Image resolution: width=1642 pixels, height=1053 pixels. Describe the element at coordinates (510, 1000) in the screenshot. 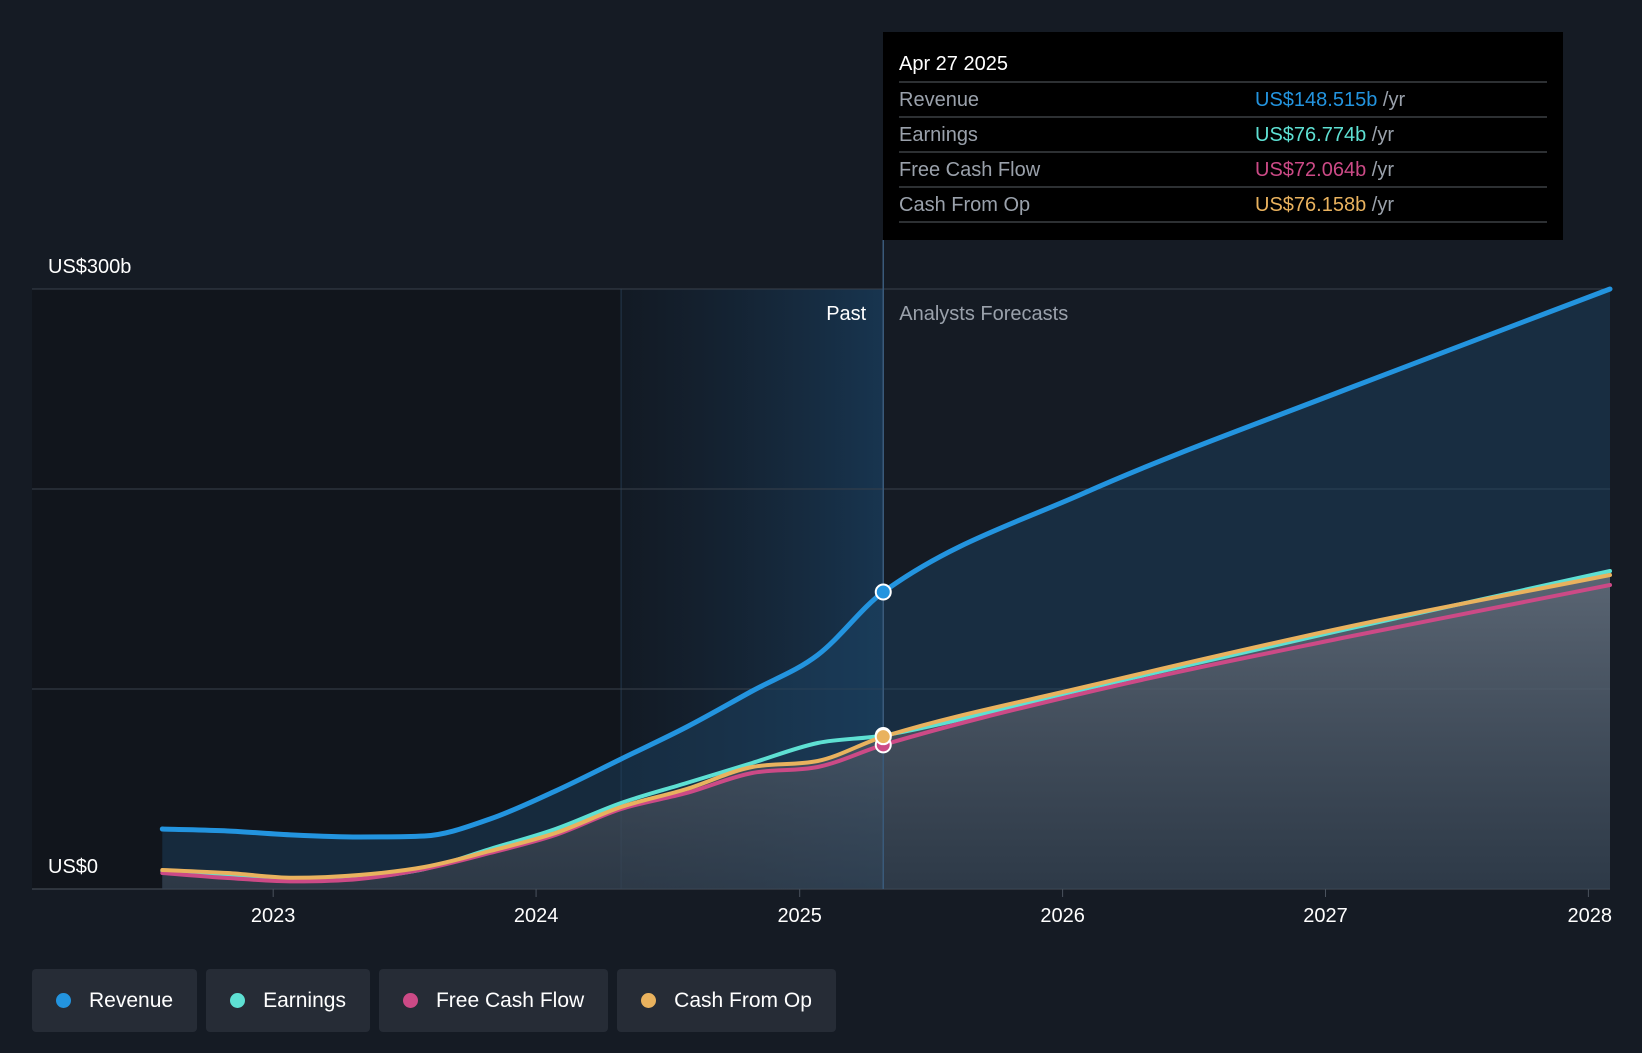

I see `legend-label: Free Cash Flow` at that location.